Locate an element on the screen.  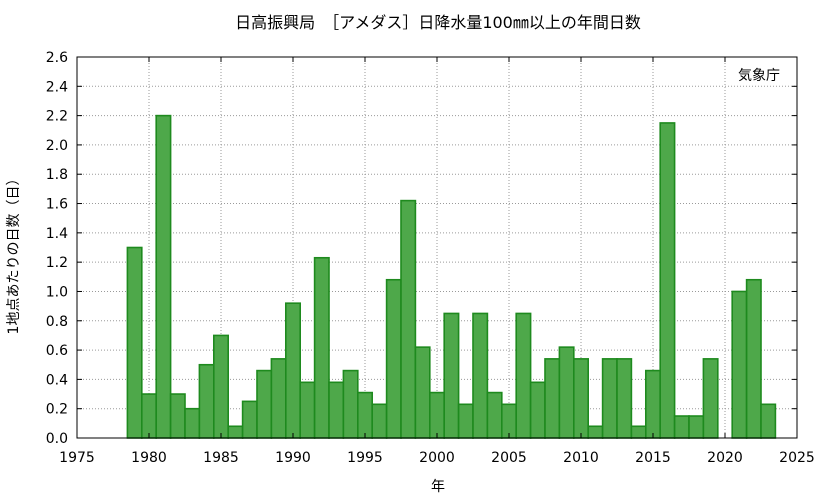
x-tick-label: 2020 is located at coordinates (725, 458).